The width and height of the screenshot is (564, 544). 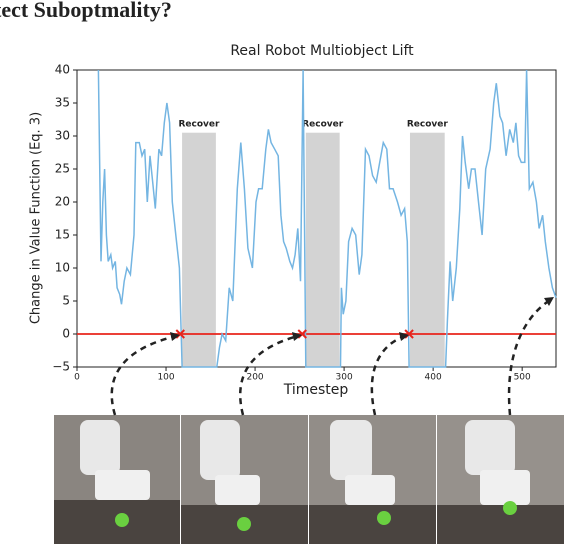 What do you see at coordinates (165, 378) in the screenshot?
I see `x-tick-label: 100` at bounding box center [165, 378].